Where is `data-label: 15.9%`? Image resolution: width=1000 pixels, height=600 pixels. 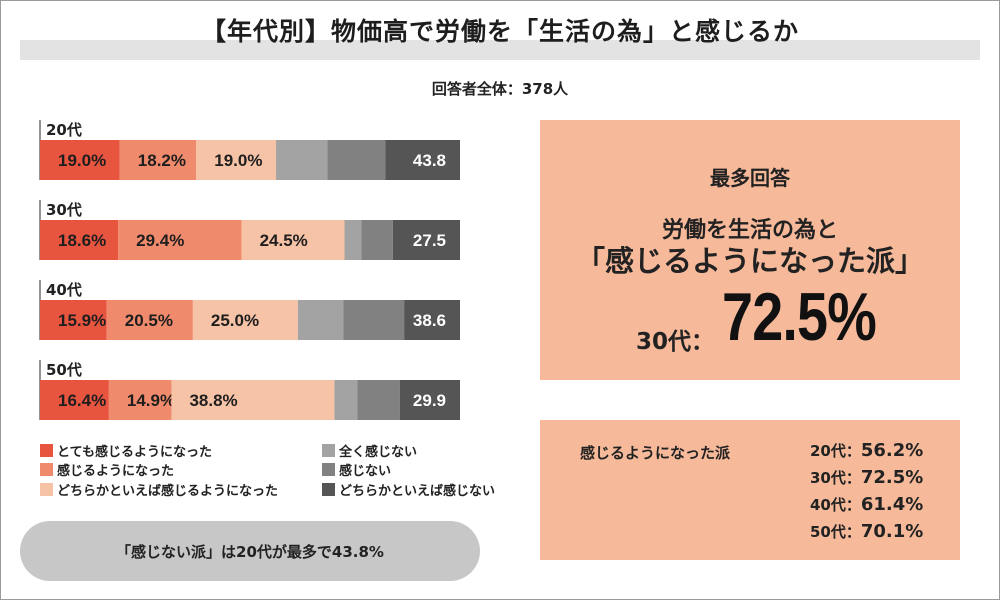
data-label: 15.9% is located at coordinates (82, 320).